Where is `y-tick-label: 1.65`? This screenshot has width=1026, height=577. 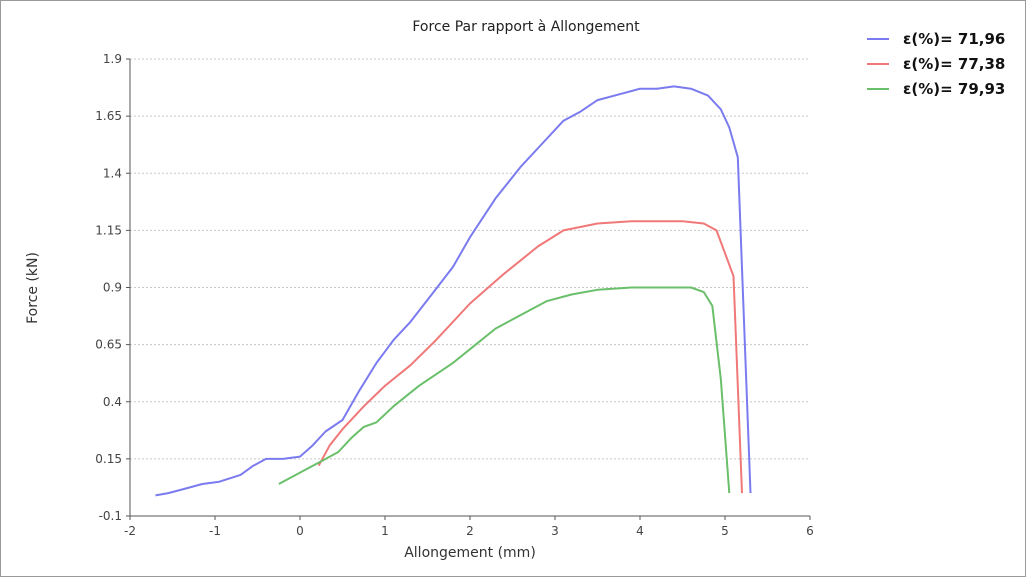 y-tick-label: 1.65 is located at coordinates (108, 116).